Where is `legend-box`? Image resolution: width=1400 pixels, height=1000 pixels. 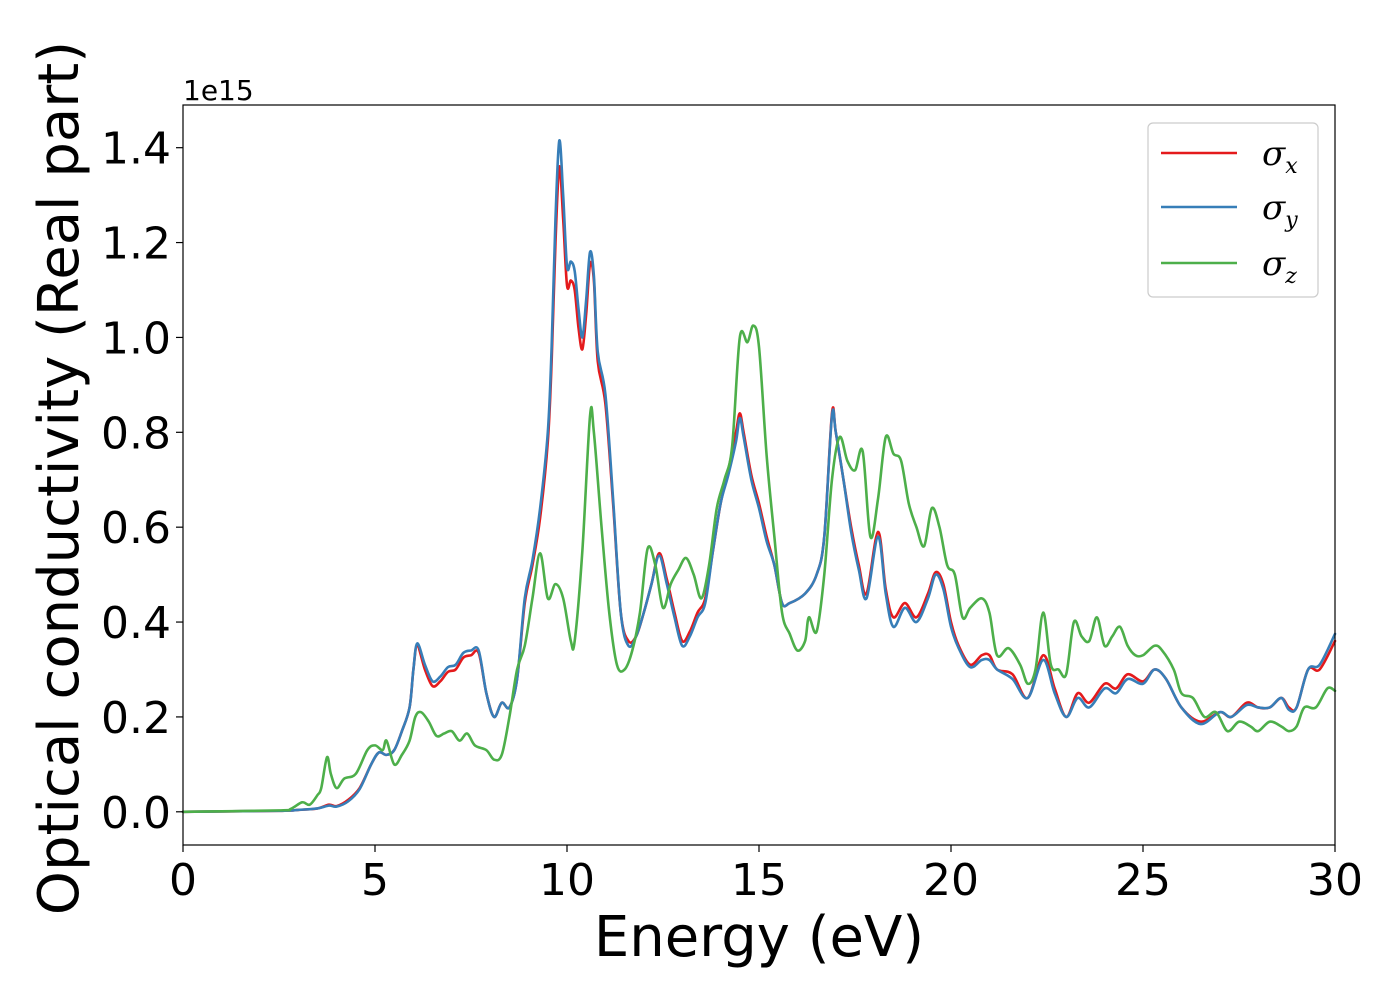 legend-box is located at coordinates (1233, 210).